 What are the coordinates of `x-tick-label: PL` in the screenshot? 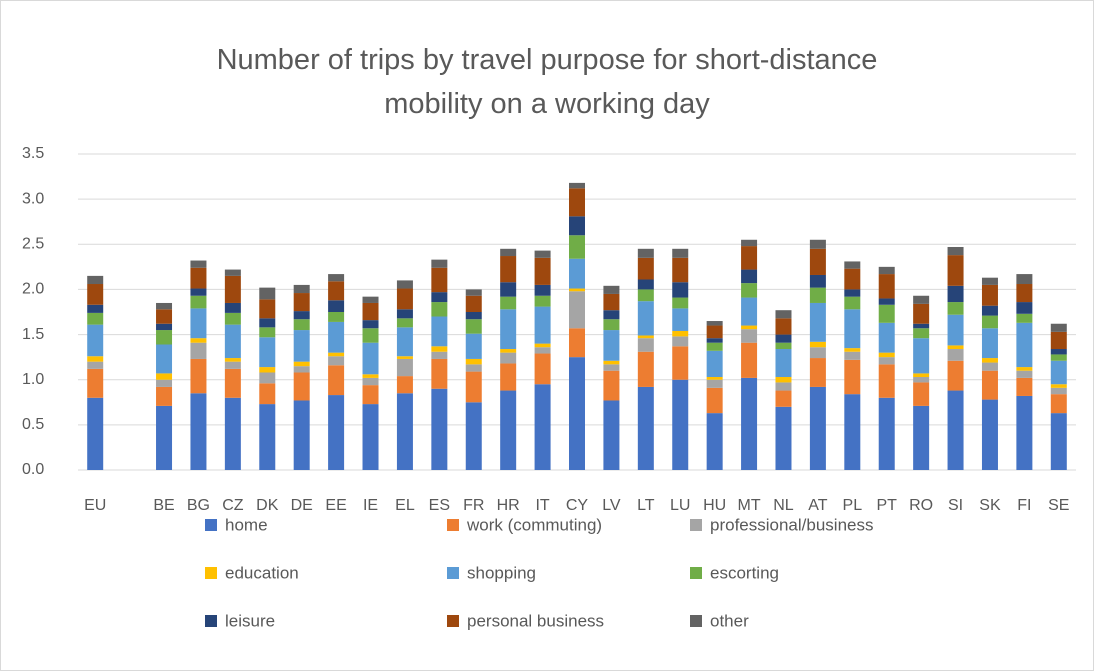 It's located at (853, 505).